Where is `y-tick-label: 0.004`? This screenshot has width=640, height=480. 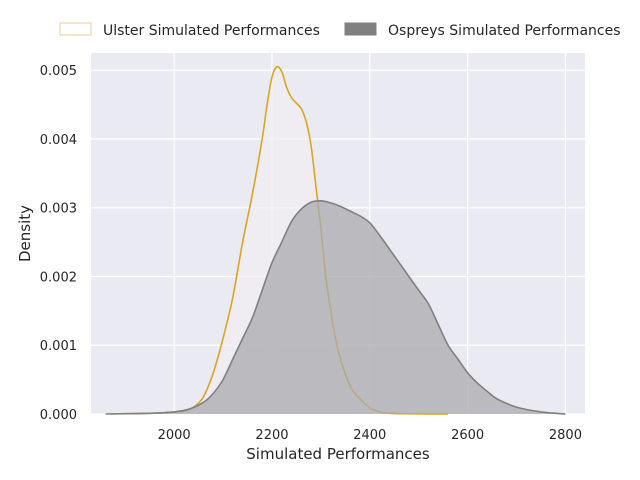
y-tick-label: 0.004 is located at coordinates (58, 140).